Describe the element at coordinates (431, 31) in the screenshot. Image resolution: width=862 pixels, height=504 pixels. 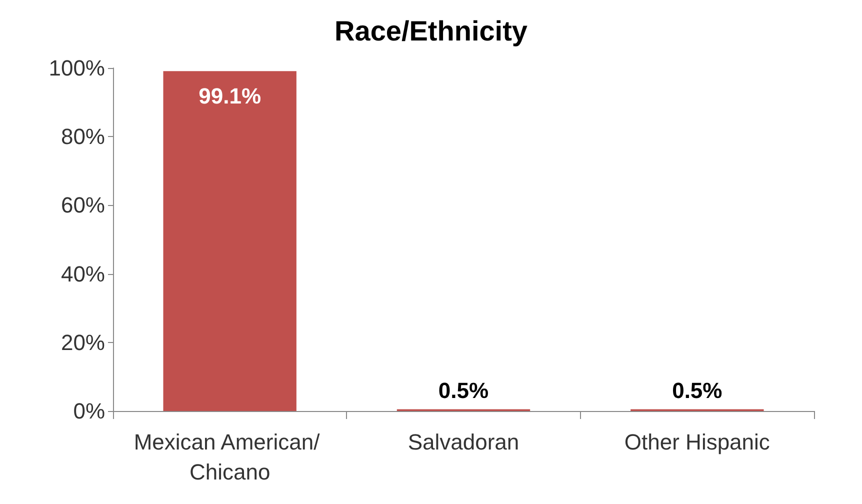
I see `chart-title: Race/Ethnicity` at that location.